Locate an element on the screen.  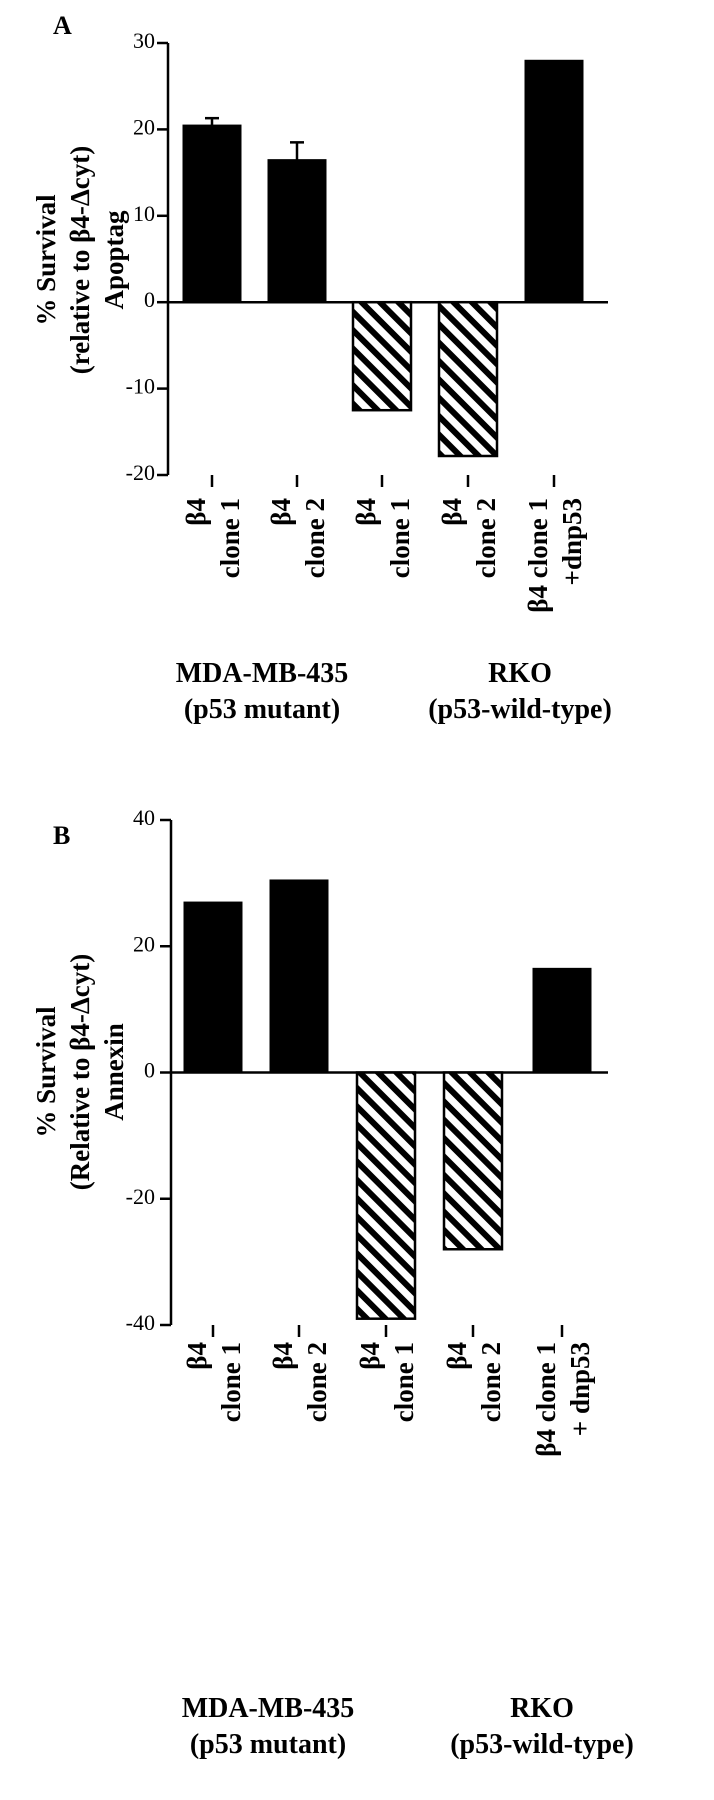
y-axis-label: Annexin is located at coordinates (114, 1072).